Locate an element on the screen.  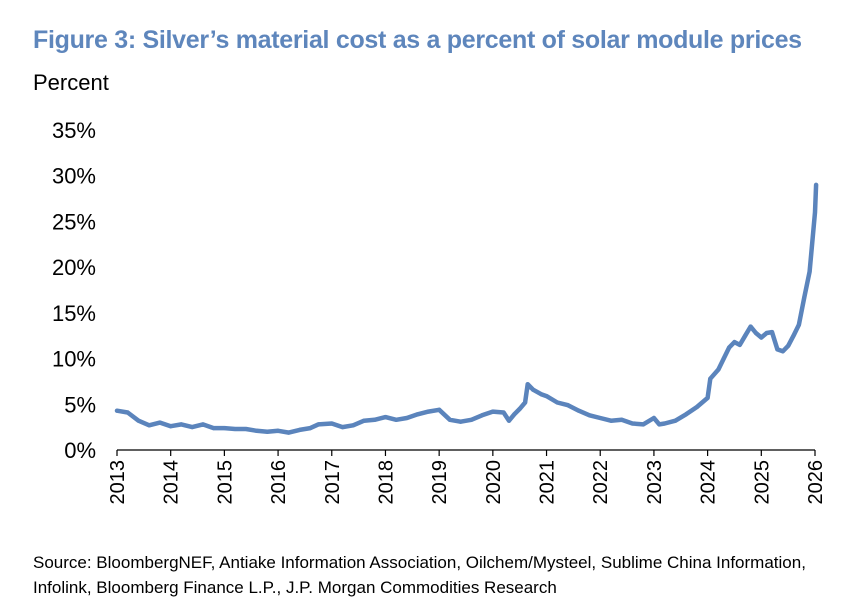
x-tick-label: 2020 is located at coordinates (494, 482).